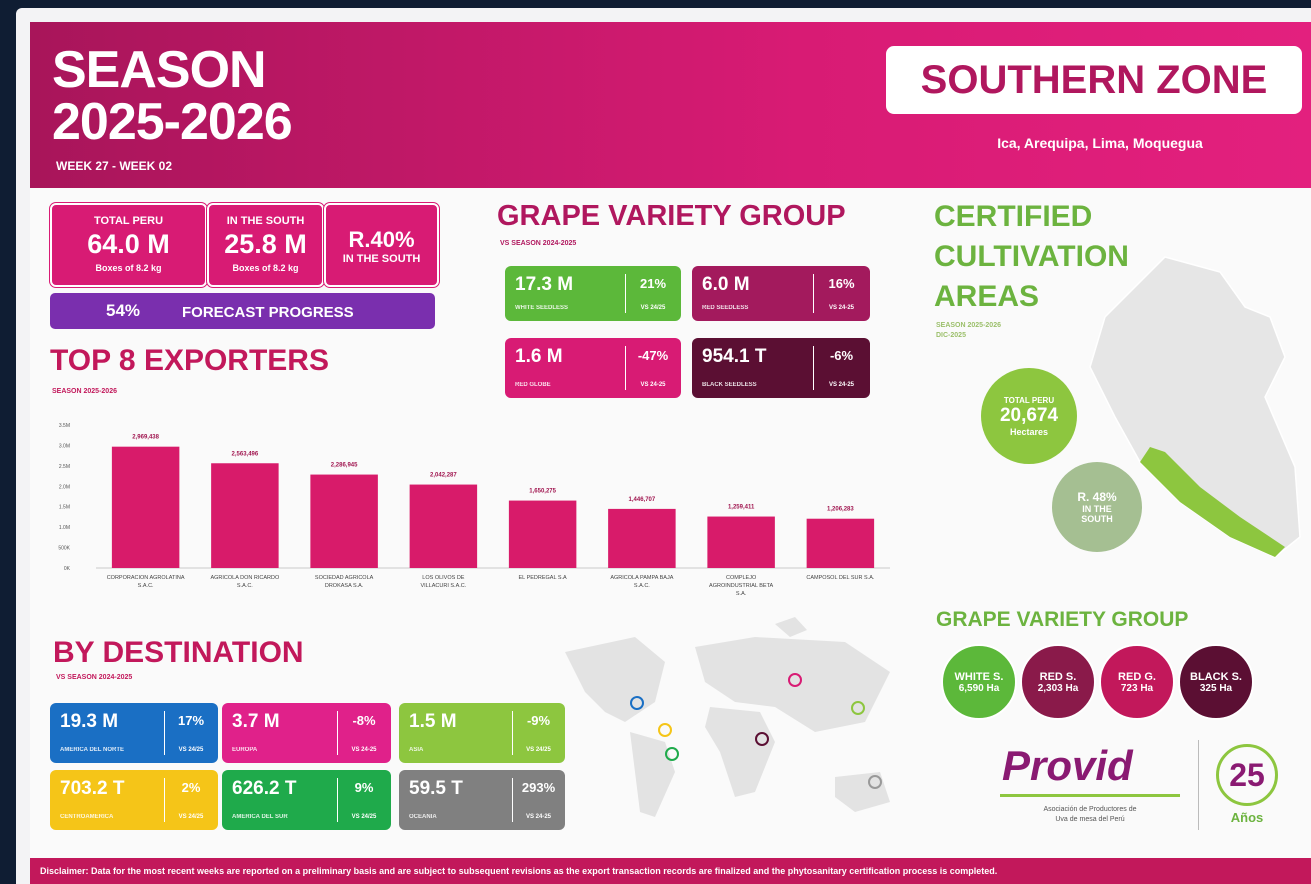 The image size is (1311, 884). I want to click on x-tick-line: CAMPOSOL DEL SUR S.A., so click(840, 578).